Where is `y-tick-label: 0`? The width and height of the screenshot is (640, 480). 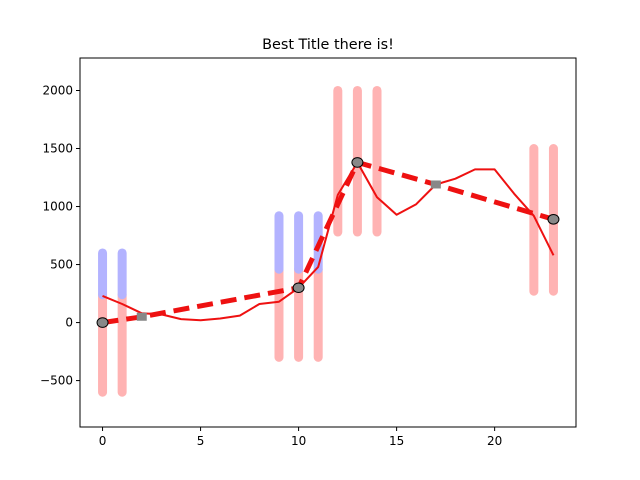
y-tick-label: 0 is located at coordinates (69, 323).